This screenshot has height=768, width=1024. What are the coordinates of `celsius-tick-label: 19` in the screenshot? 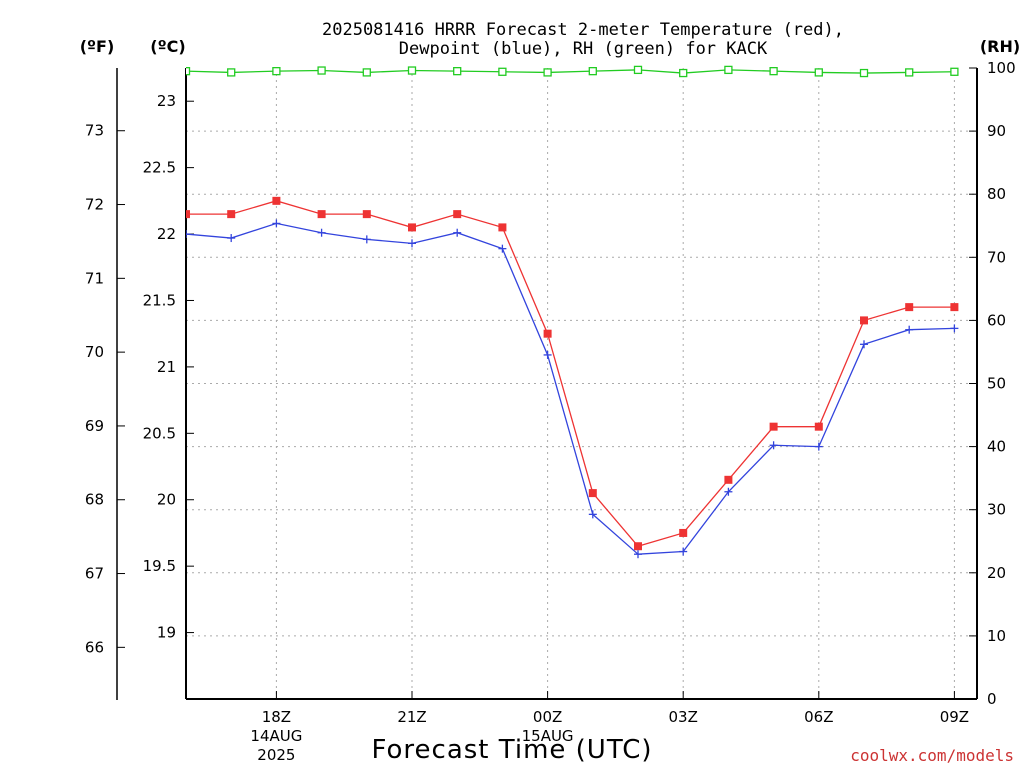 It's located at (166, 633).